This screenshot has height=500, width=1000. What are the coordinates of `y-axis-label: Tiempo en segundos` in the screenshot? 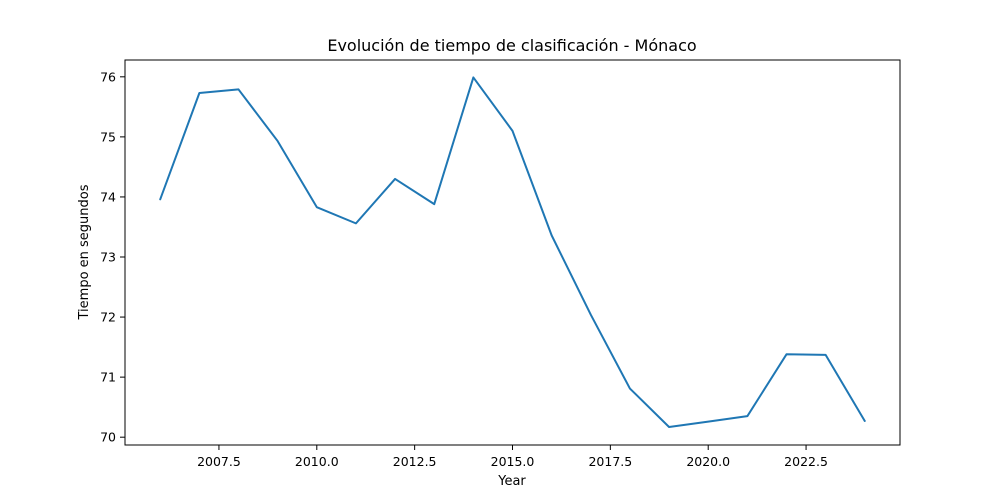 It's located at (84, 252).